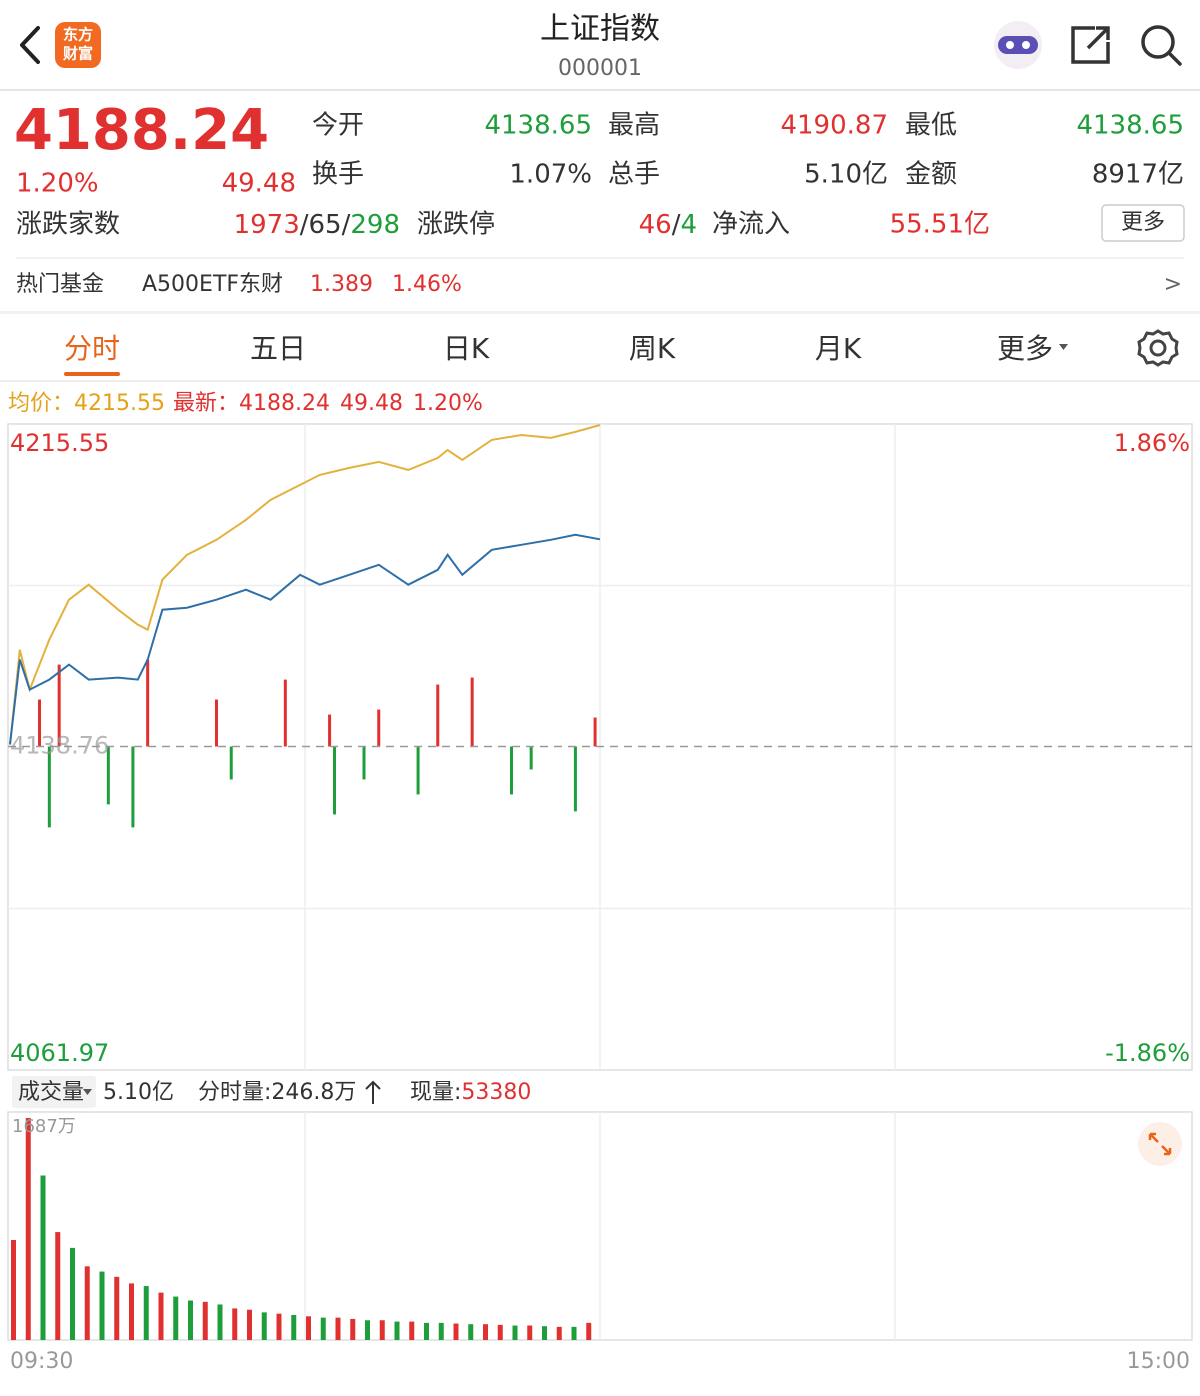 This screenshot has height=1396, width=1200. I want to click on limit-down: 4, so click(688, 225).